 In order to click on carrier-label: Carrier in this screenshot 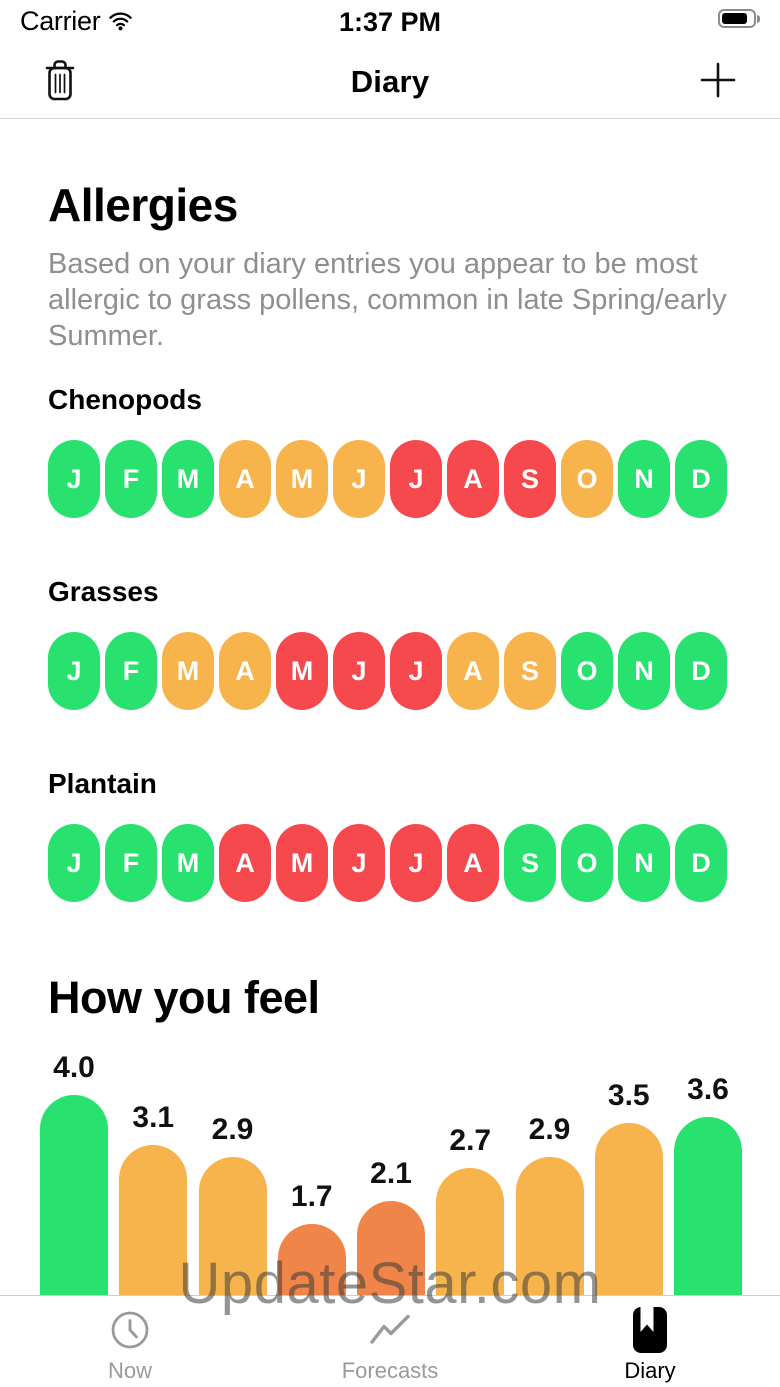, I will do `click(60, 21)`.